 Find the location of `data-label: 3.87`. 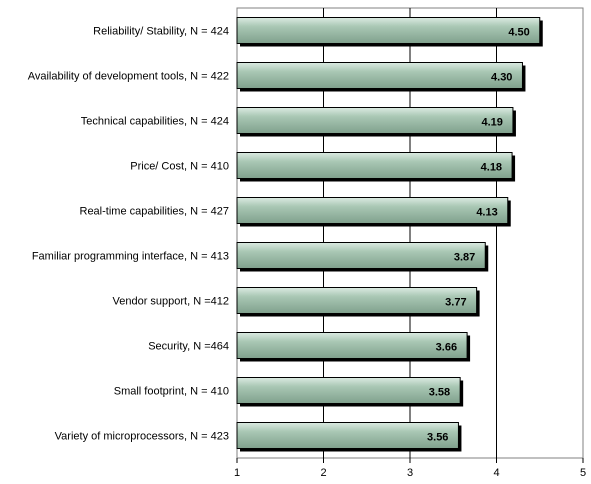

data-label: 3.87 is located at coordinates (464, 258).